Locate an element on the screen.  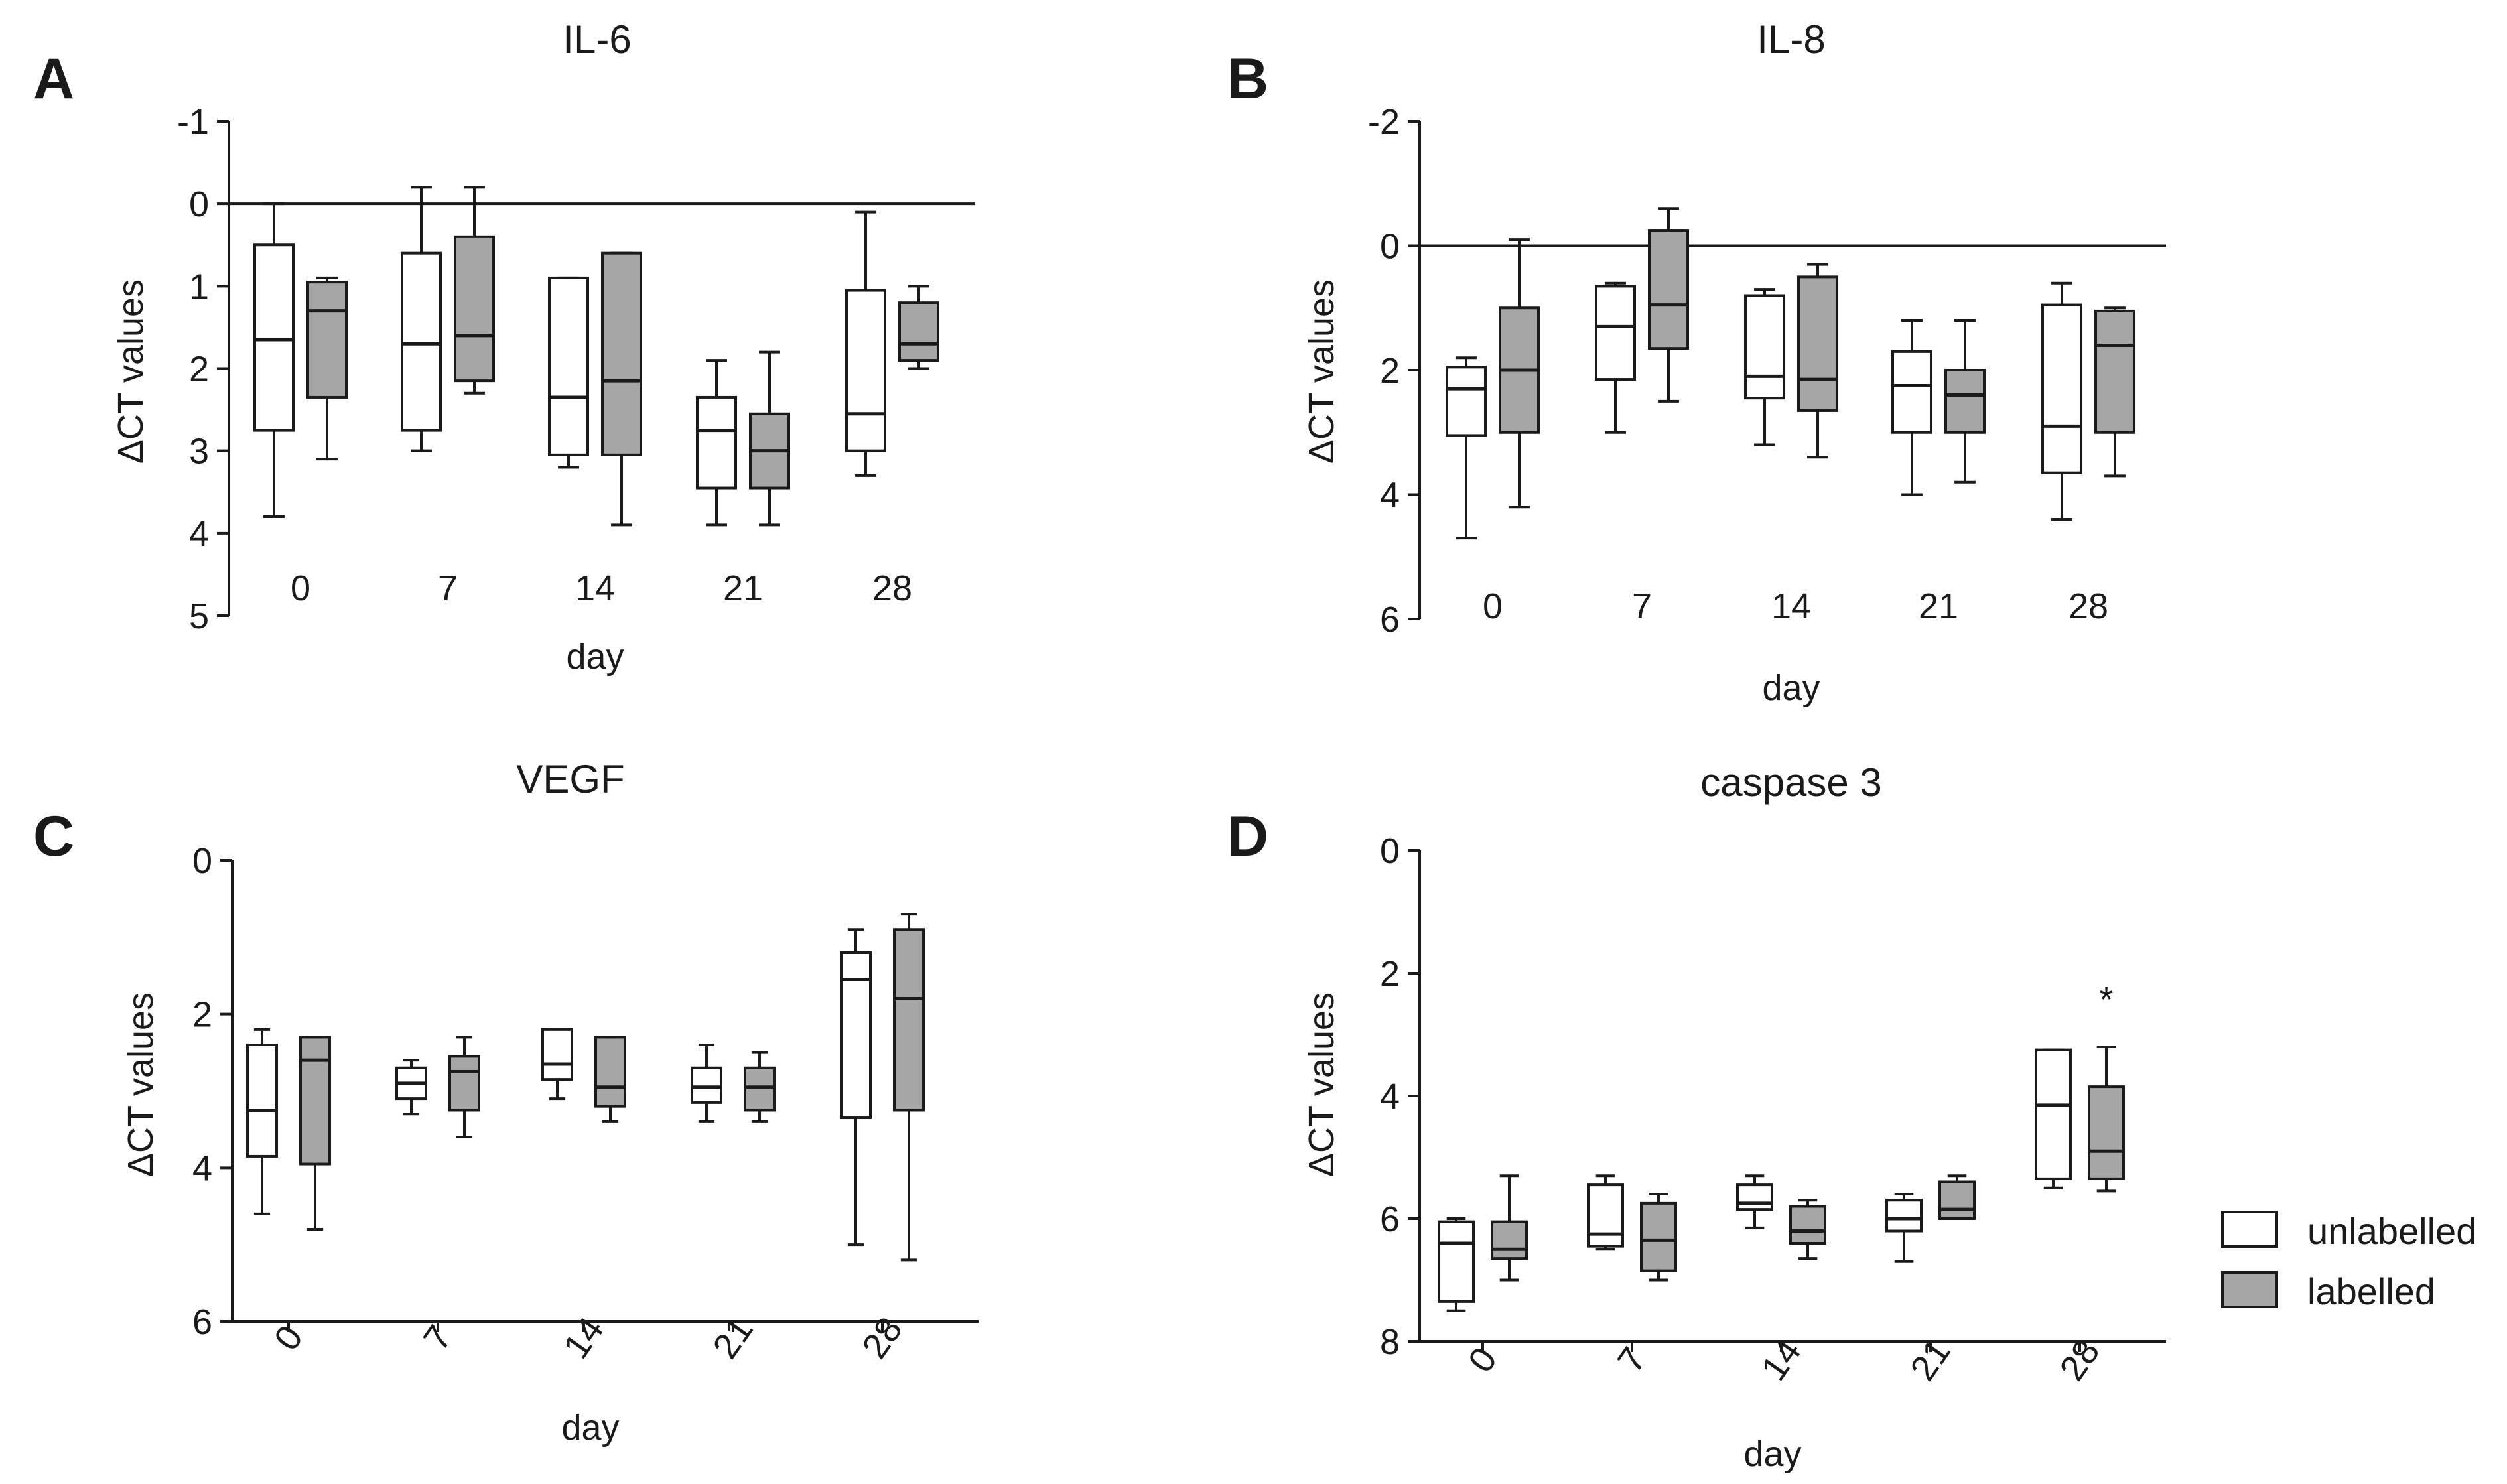
legend-item-labelled: labelled is located at coordinates (2328, 1291).